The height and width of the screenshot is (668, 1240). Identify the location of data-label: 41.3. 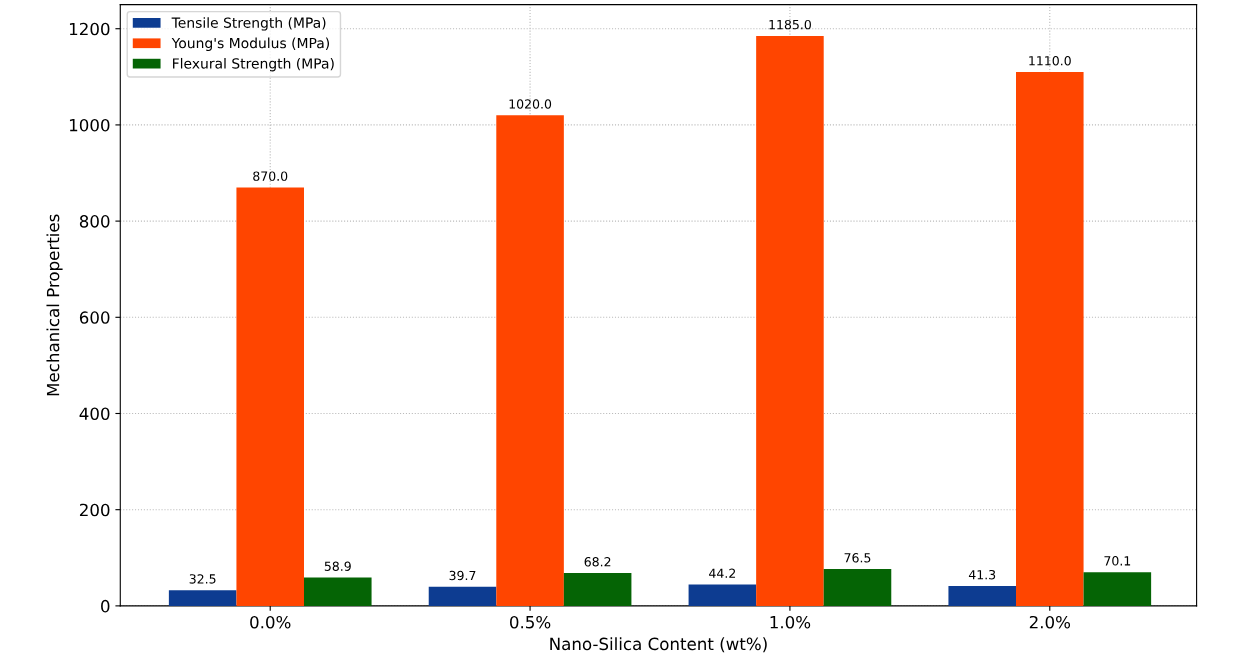
(982, 574).